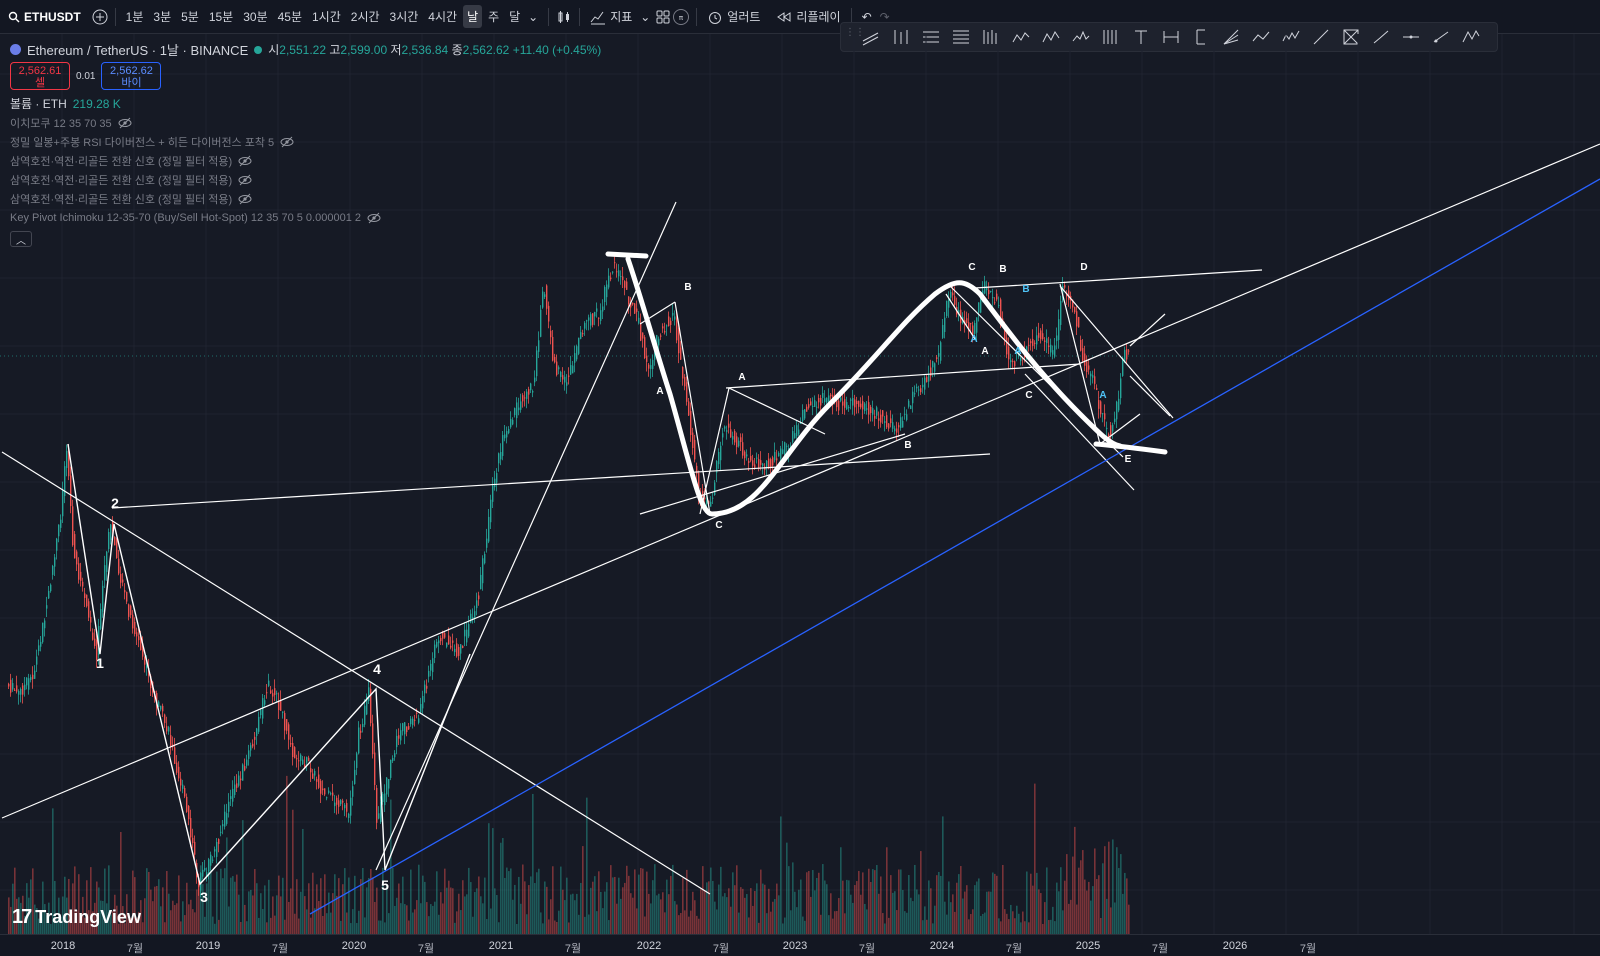 The height and width of the screenshot is (956, 1600). Describe the element at coordinates (326, 17) in the screenshot. I see `interval-button: 1시간` at that location.